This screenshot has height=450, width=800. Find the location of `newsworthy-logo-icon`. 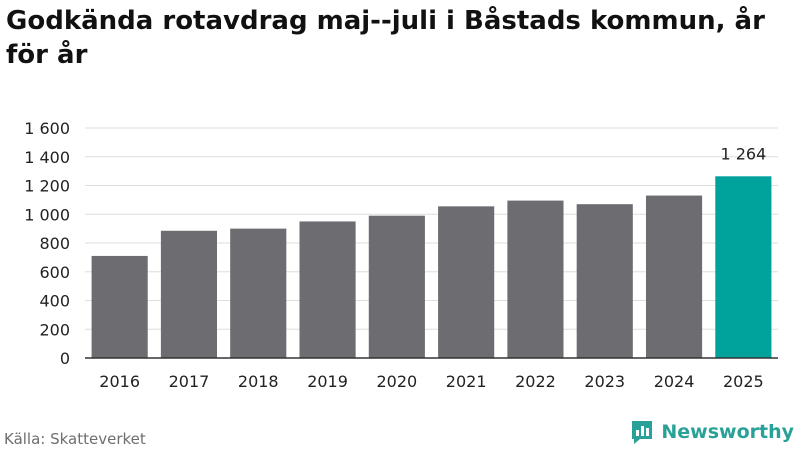

newsworthy-logo-icon is located at coordinates (642, 432).